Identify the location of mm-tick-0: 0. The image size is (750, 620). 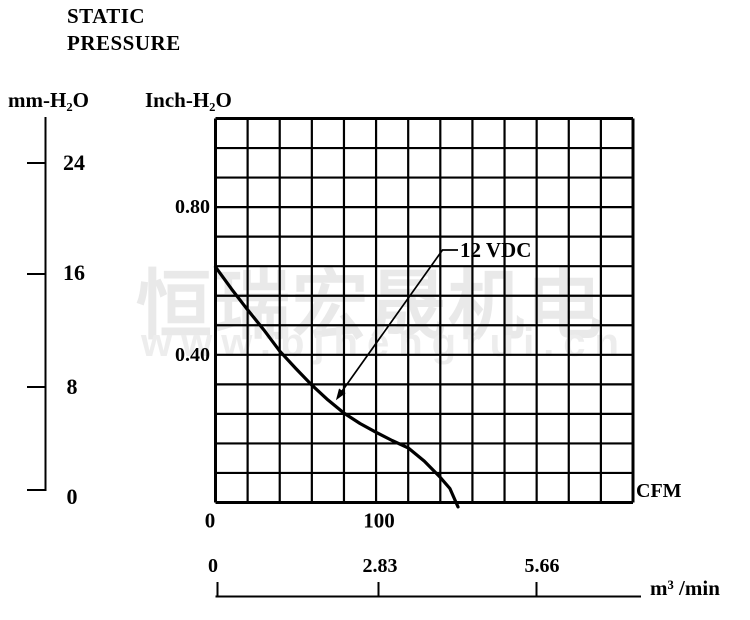
(72, 496).